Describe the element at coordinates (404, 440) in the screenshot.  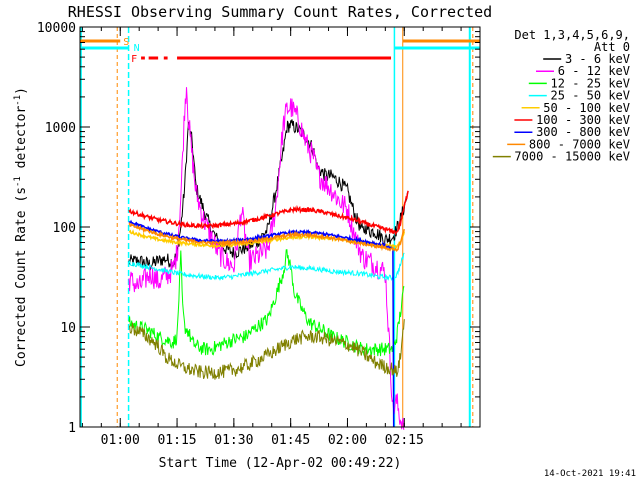
I see `x-tick-label: 02:15` at that location.